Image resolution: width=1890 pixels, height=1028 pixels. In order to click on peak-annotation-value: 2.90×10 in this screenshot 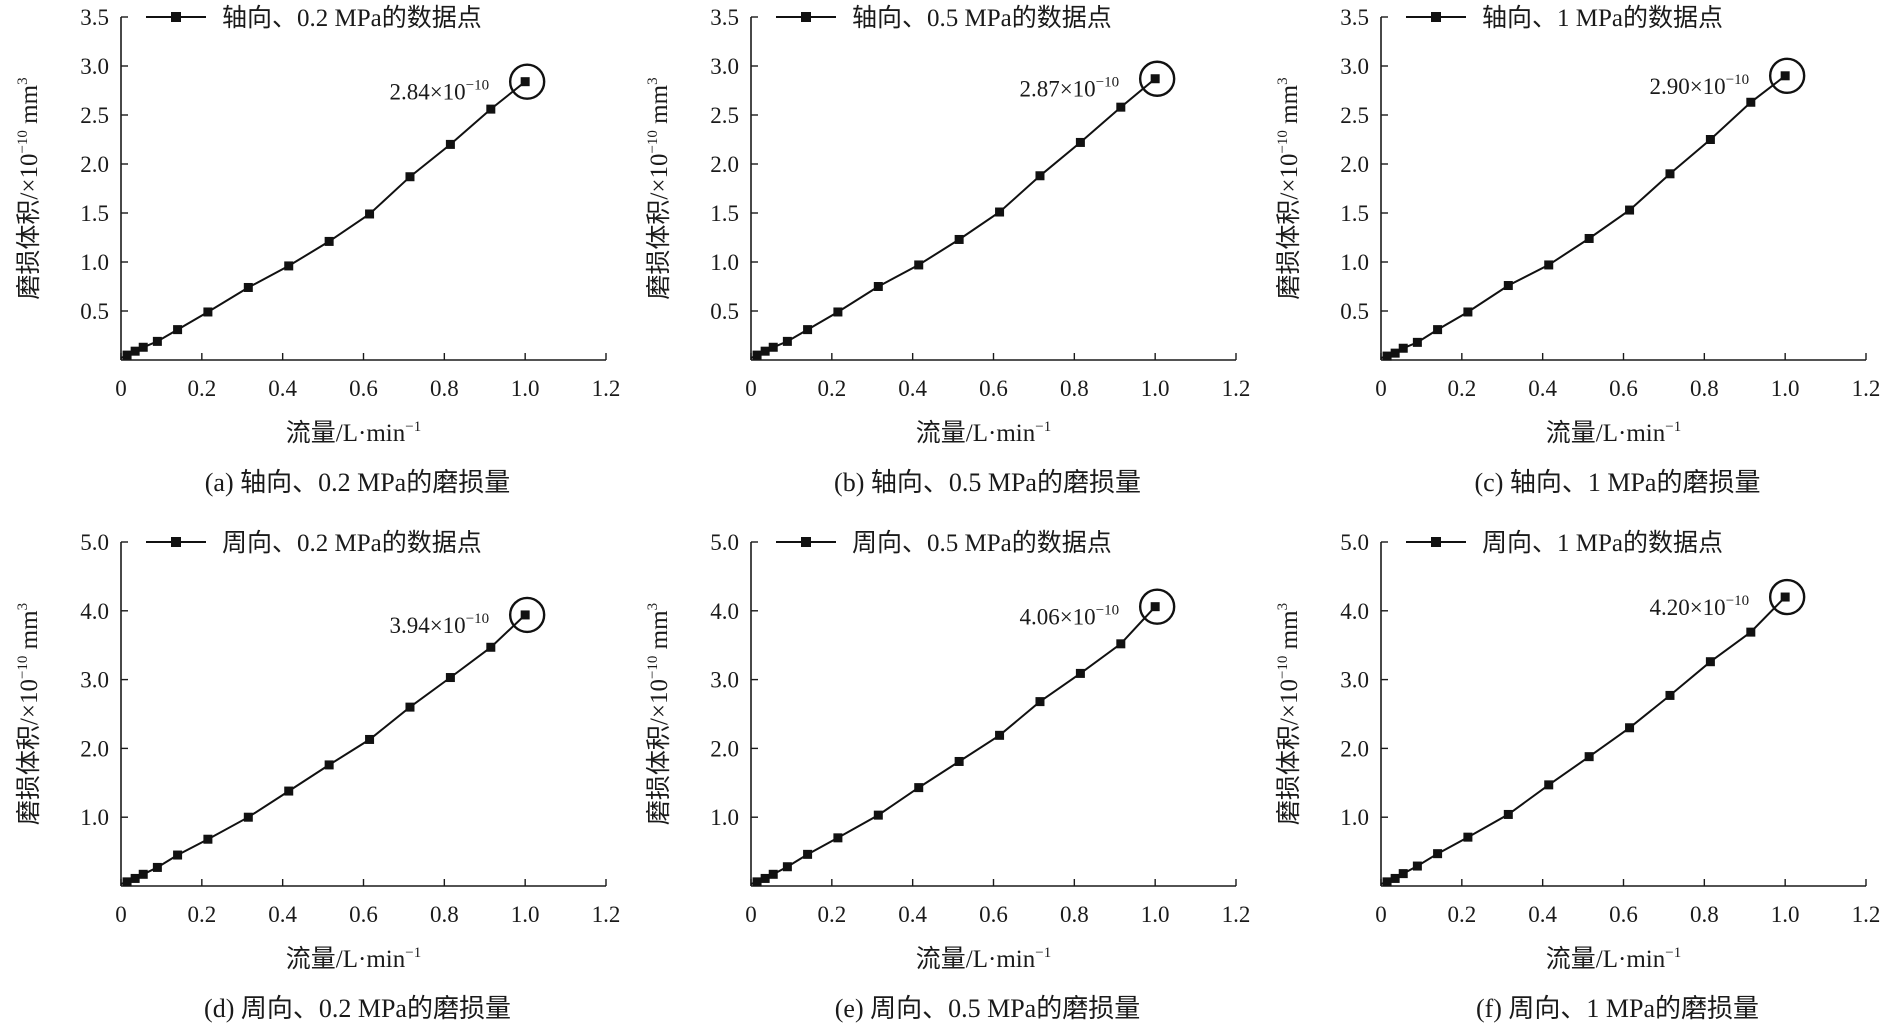, I will do `click(1687, 86)`.